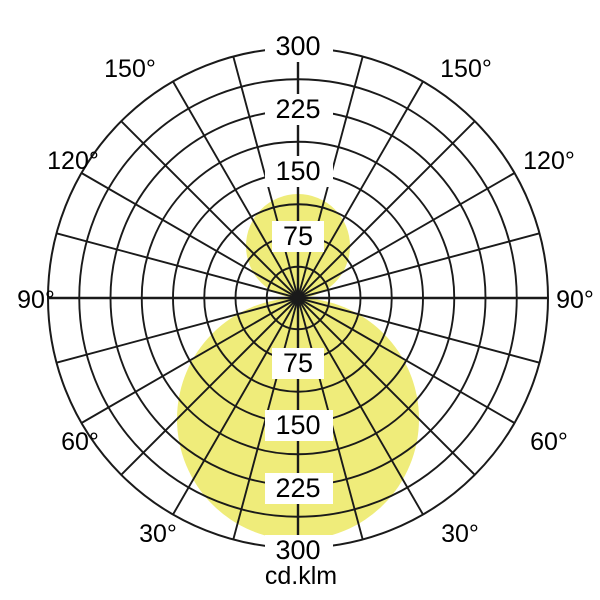 Image resolution: width=600 pixels, height=600 pixels. I want to click on radial-label-up-75: 75, so click(298, 236).